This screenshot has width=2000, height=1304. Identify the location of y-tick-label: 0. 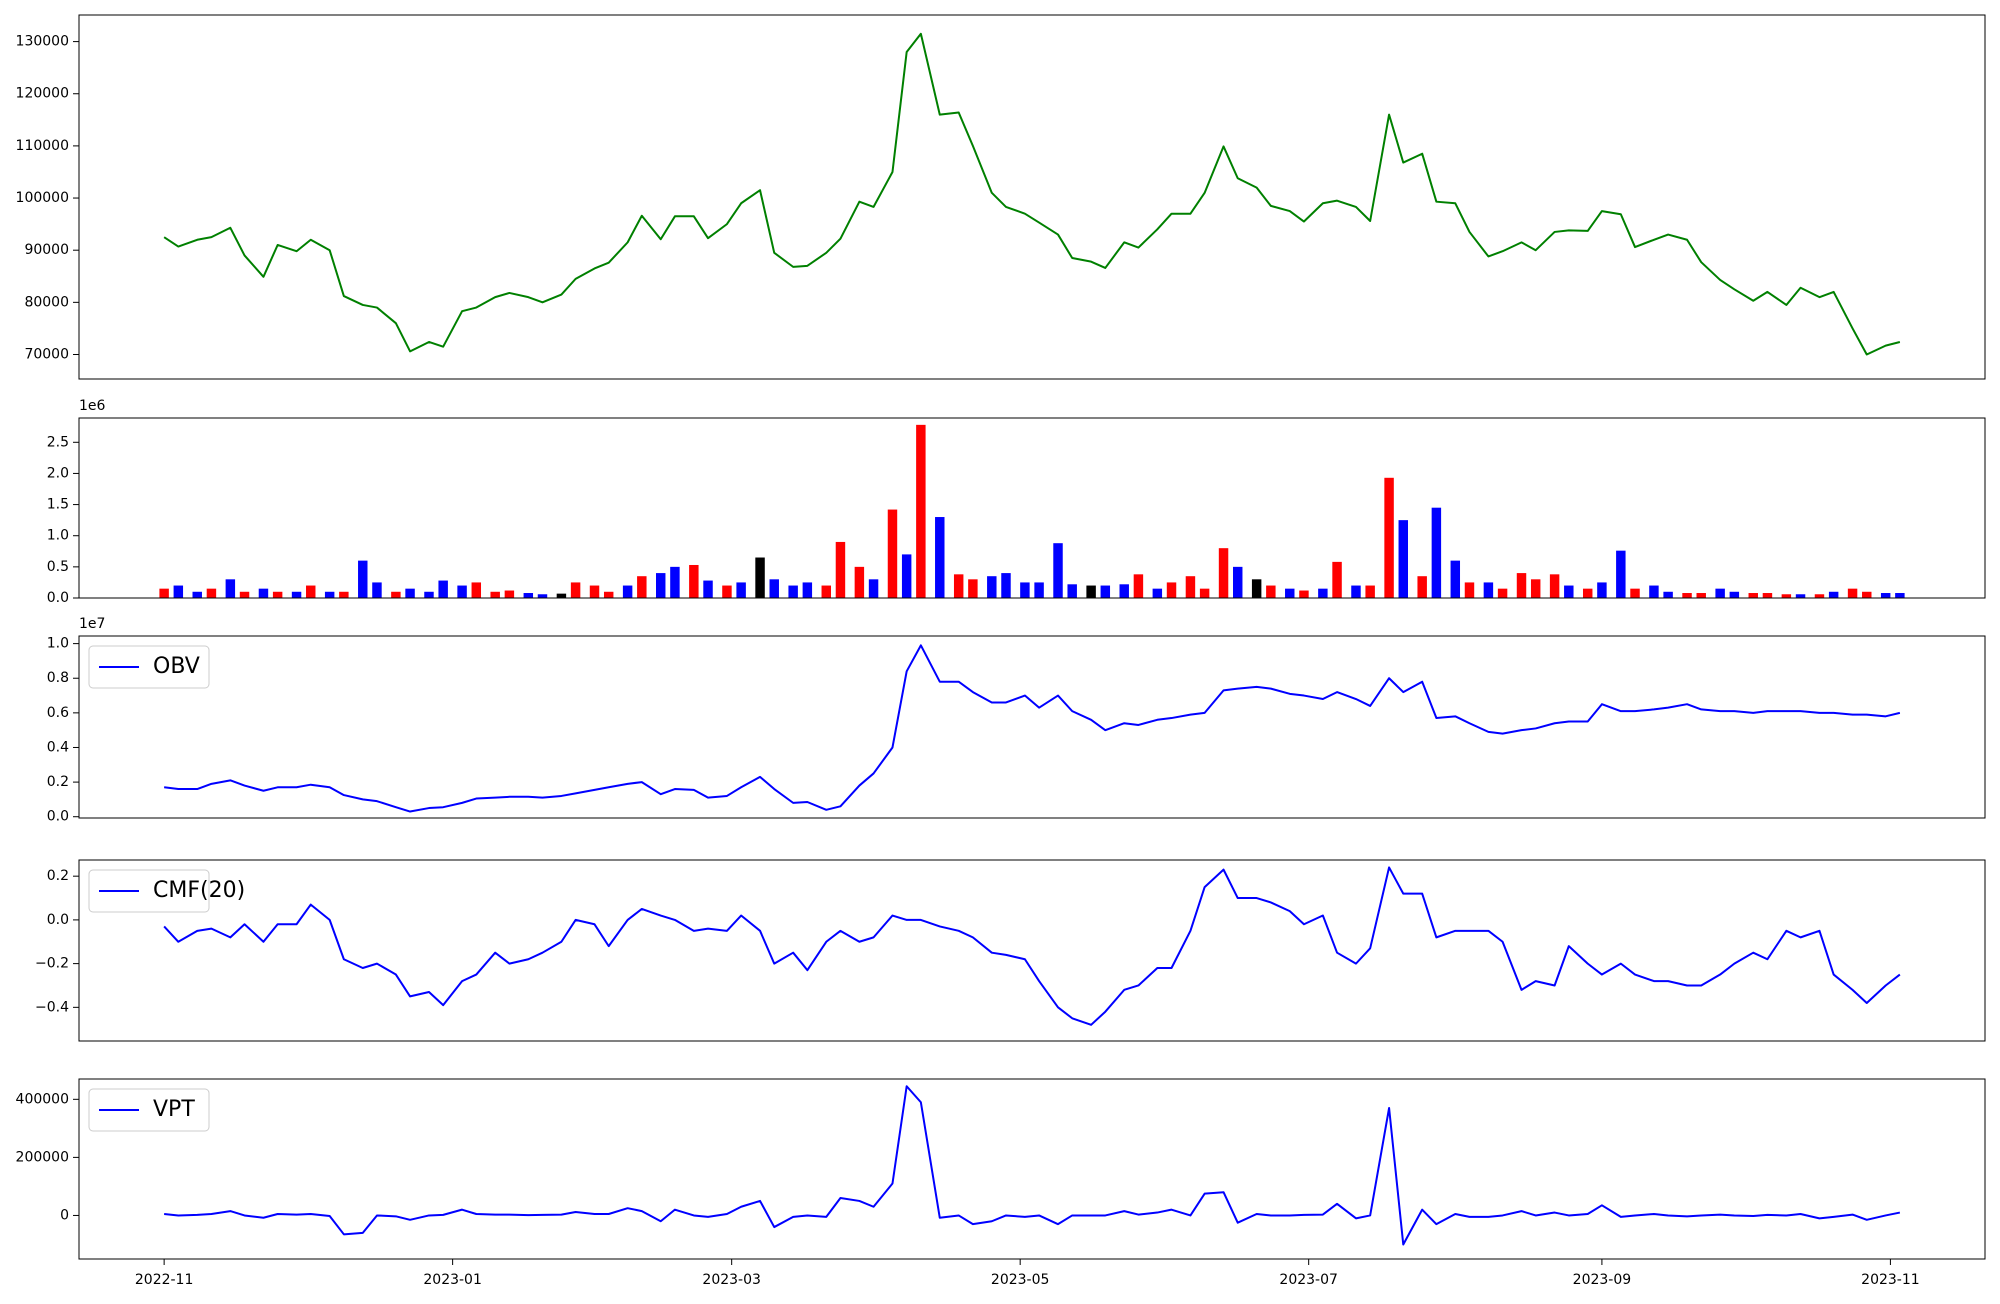
(64, 1215).